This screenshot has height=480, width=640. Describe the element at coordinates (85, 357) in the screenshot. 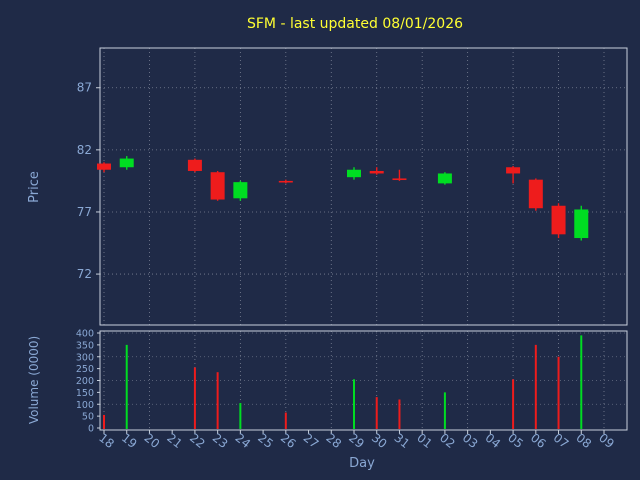

I see `volume-tick-label: 300` at that location.